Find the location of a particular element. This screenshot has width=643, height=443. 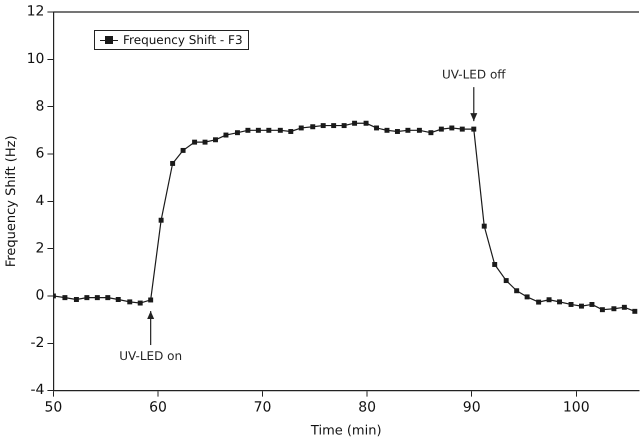

y-tick-label: 8 is located at coordinates (39, 106).